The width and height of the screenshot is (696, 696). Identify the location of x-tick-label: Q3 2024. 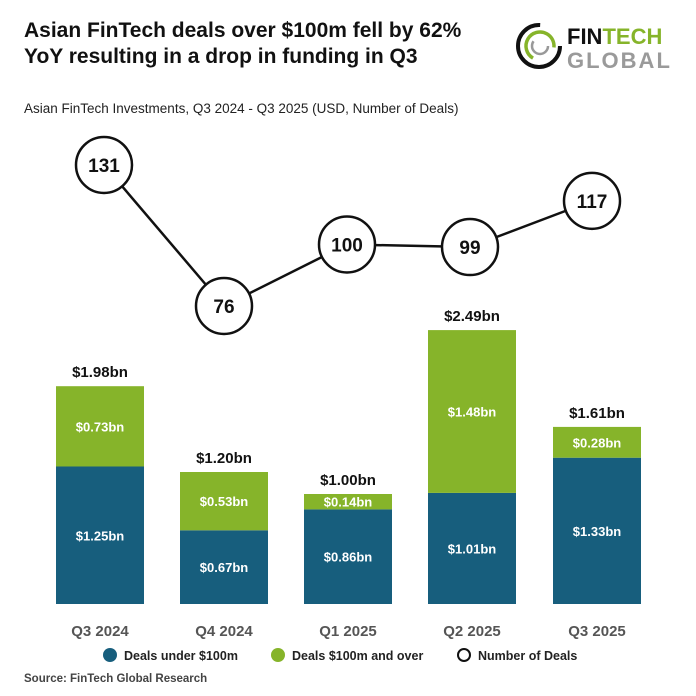
(100, 631).